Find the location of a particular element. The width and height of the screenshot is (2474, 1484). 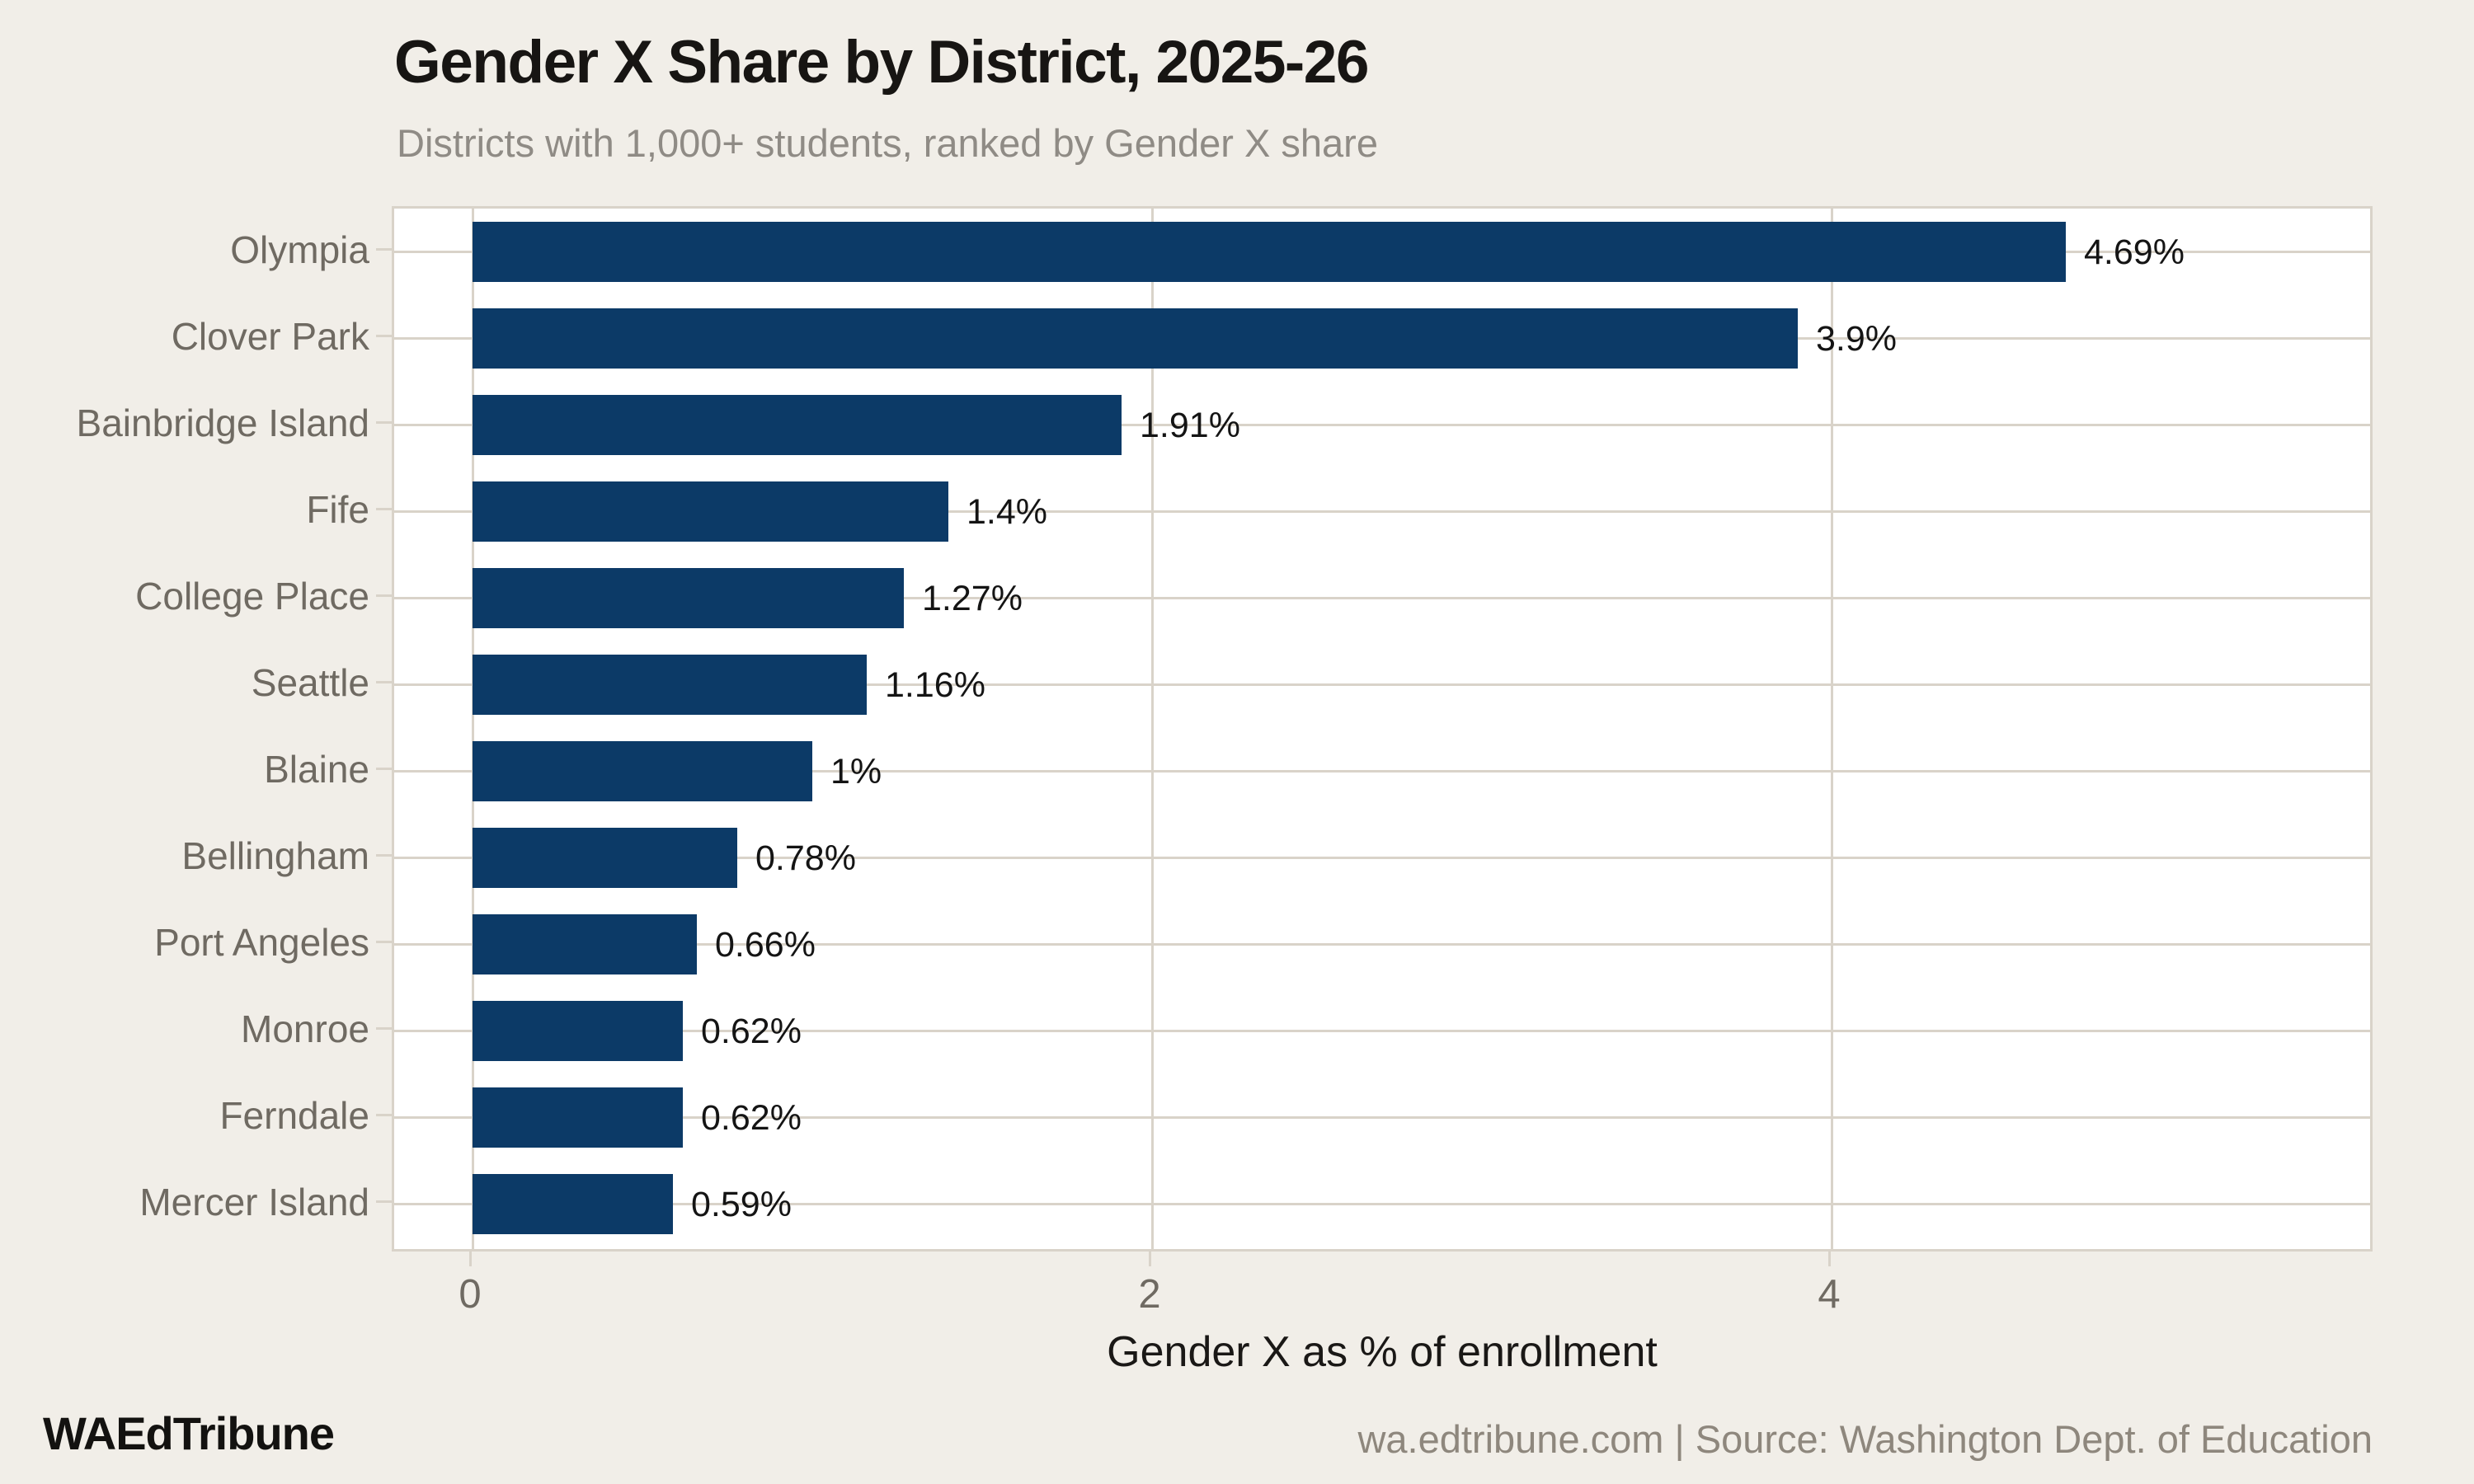

bar-value-label: 0.59% is located at coordinates (741, 1204).